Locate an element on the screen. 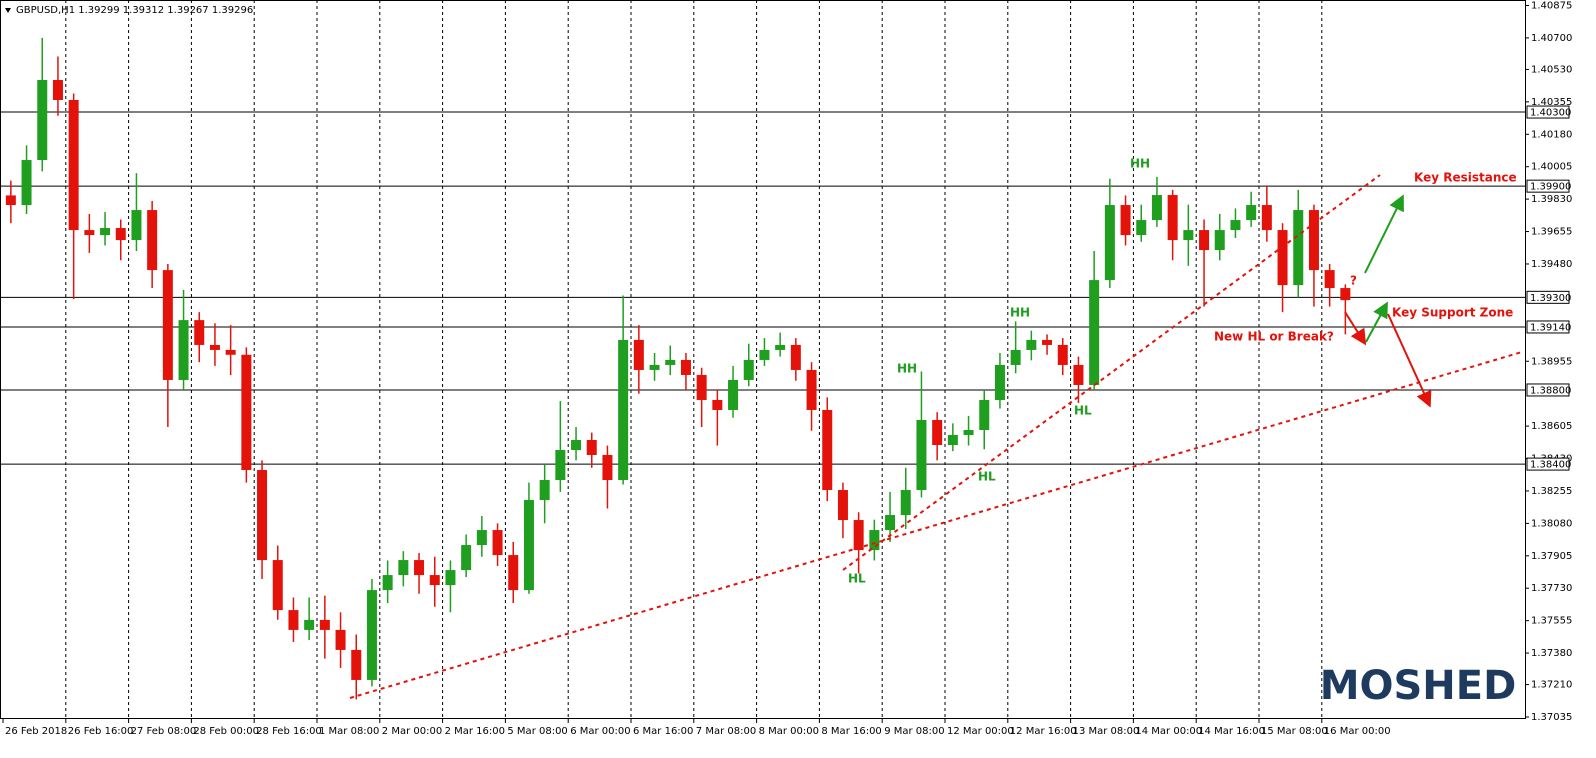 The height and width of the screenshot is (758, 1596). y-tick-label: 1.38955 is located at coordinates (1551, 361).